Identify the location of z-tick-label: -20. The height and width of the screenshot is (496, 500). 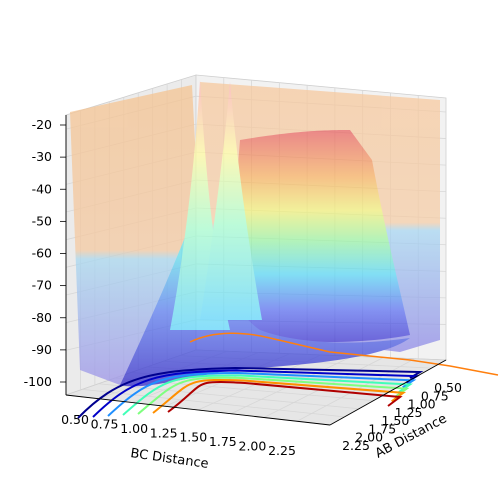
(42, 124).